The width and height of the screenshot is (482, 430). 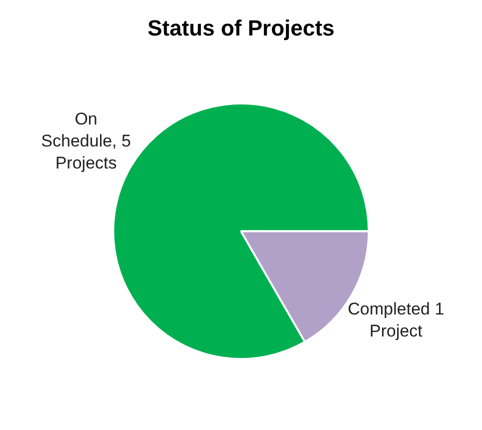 I want to click on data-label: Completed 1 Project, so click(x=396, y=319).